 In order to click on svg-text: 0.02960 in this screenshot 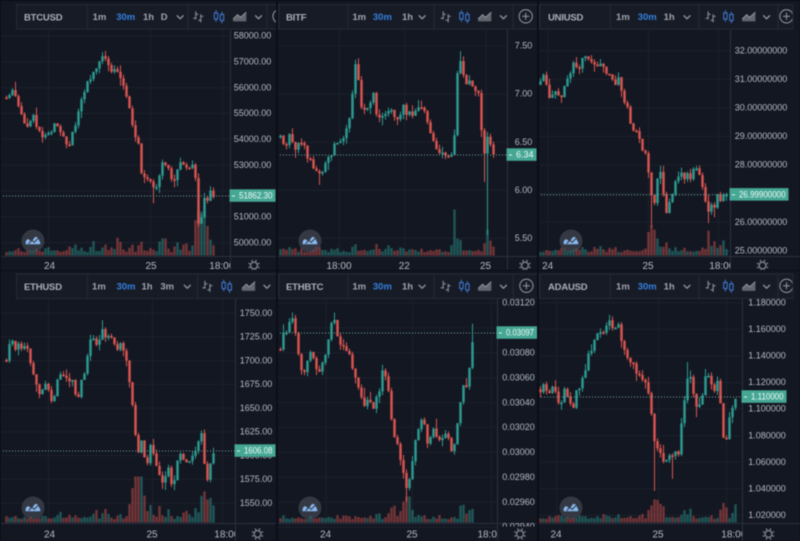, I will do `click(518, 502)`.